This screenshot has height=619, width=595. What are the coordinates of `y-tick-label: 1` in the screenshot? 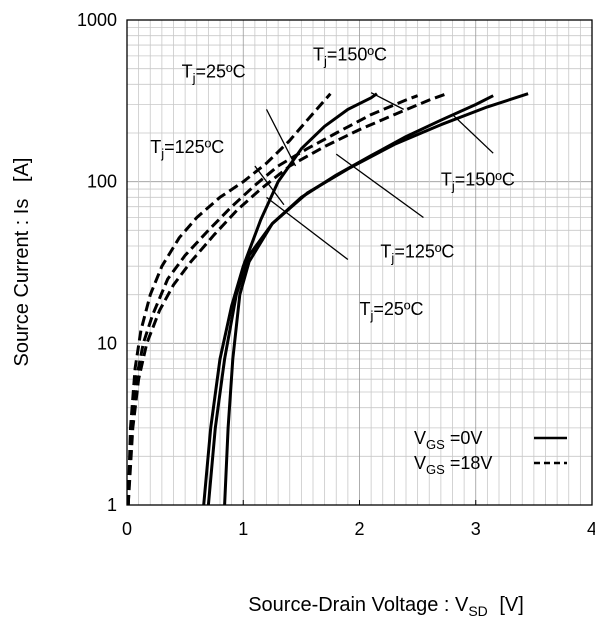 It's located at (112, 505).